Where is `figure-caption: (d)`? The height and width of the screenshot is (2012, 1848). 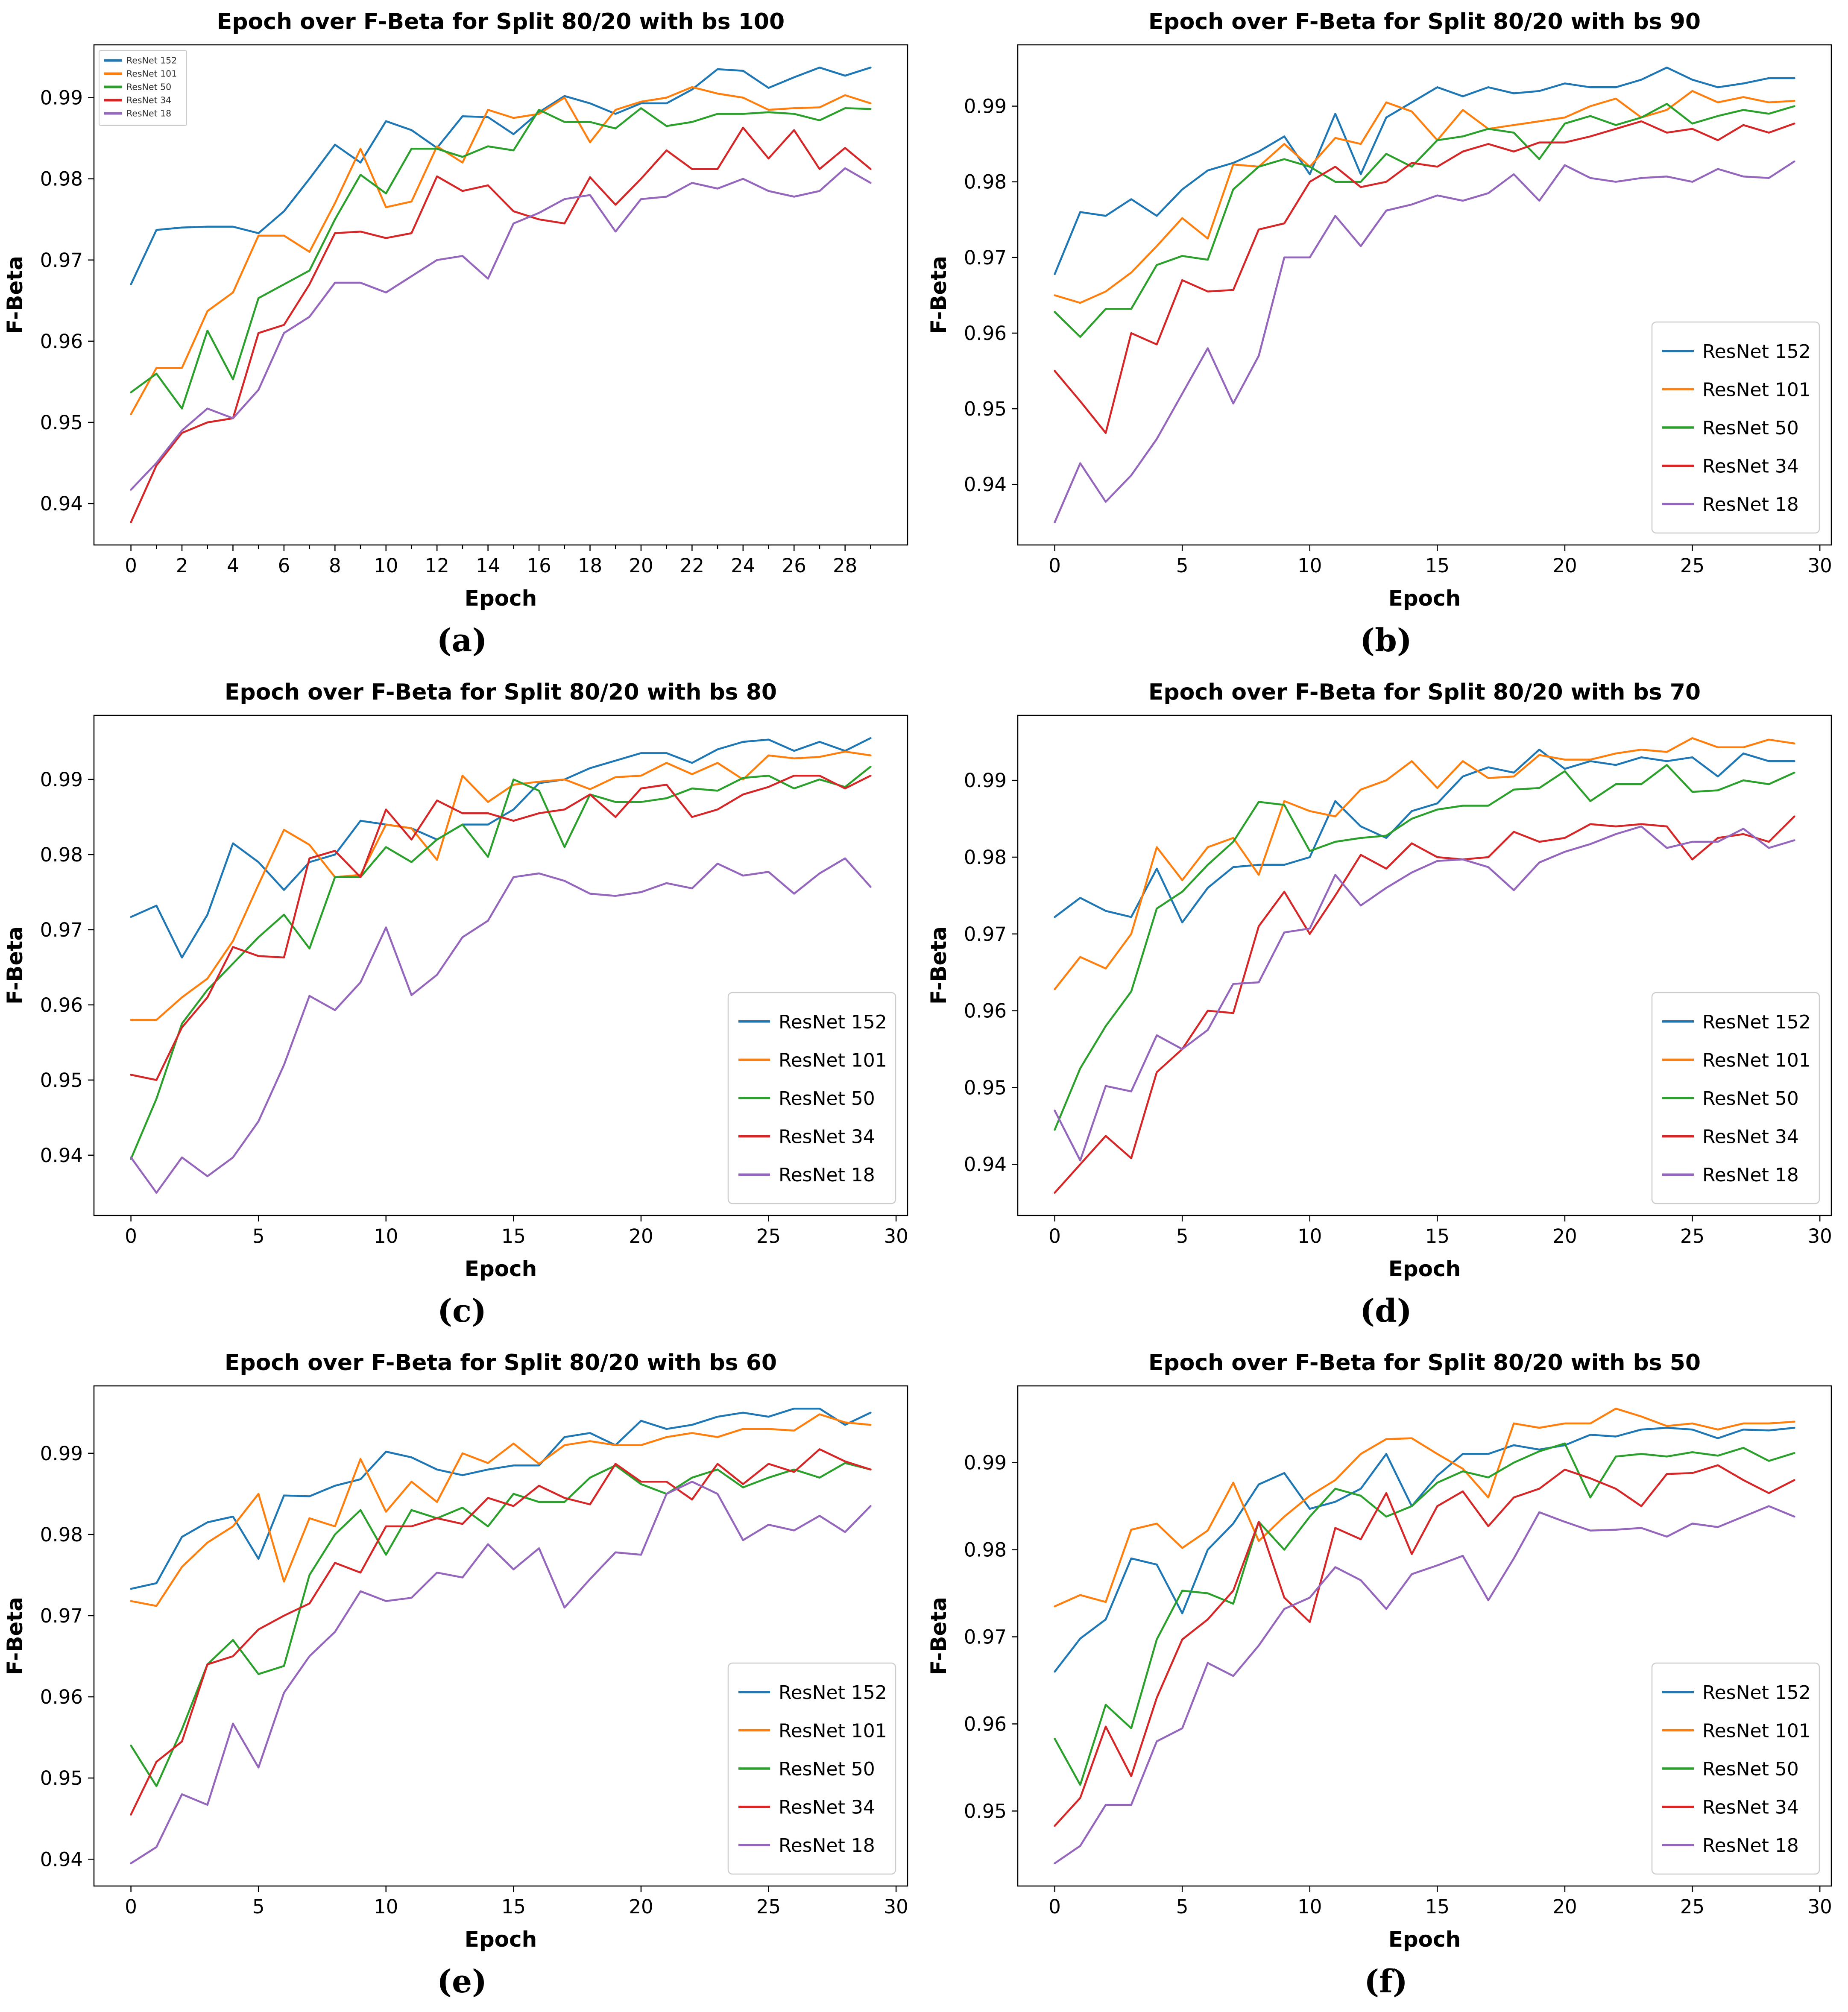
figure-caption: (d) is located at coordinates (1386, 1311).